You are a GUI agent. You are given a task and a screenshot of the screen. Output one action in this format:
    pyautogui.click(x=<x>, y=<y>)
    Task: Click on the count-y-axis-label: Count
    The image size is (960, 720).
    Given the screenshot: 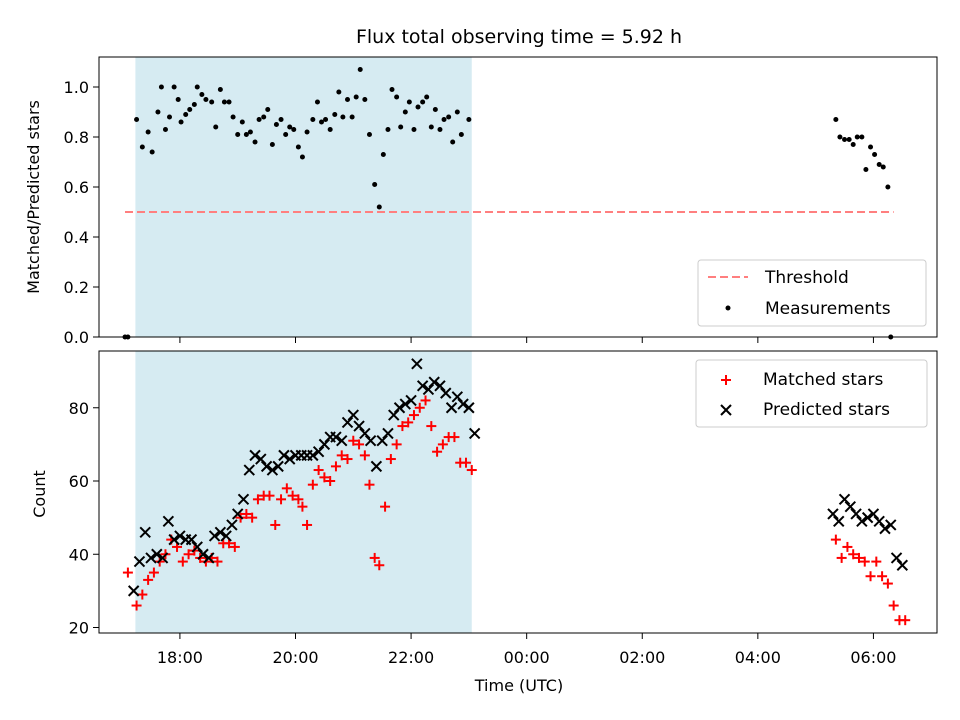 What is the action you would take?
    pyautogui.click(x=39, y=494)
    